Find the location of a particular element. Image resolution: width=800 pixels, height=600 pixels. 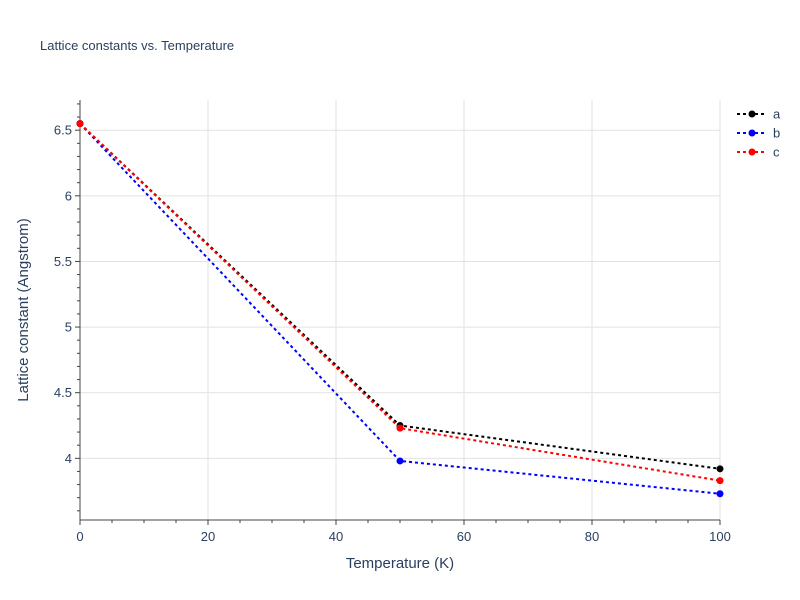

legend-label: a is located at coordinates (777, 114).